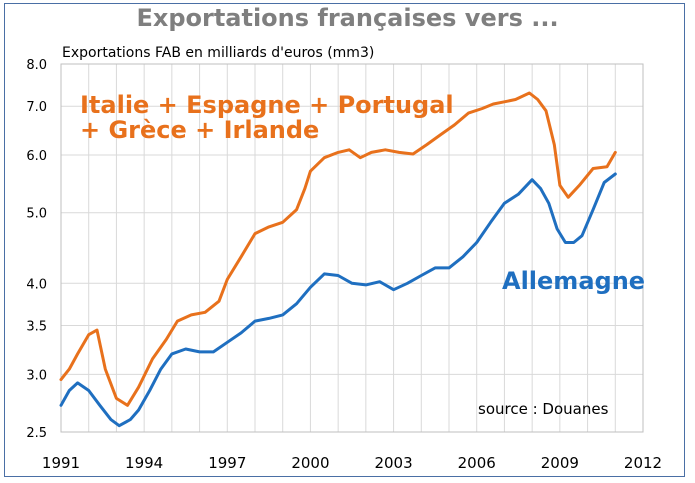 Image resolution: width=695 pixels, height=483 pixels. I want to click on y-tick-label: 3.5, so click(36, 327).